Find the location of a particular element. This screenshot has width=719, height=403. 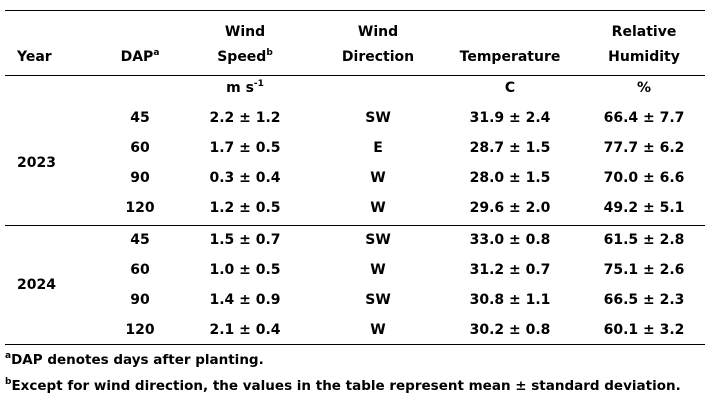

cell-text: 31.9 ± 2.4 is located at coordinates (510, 118).